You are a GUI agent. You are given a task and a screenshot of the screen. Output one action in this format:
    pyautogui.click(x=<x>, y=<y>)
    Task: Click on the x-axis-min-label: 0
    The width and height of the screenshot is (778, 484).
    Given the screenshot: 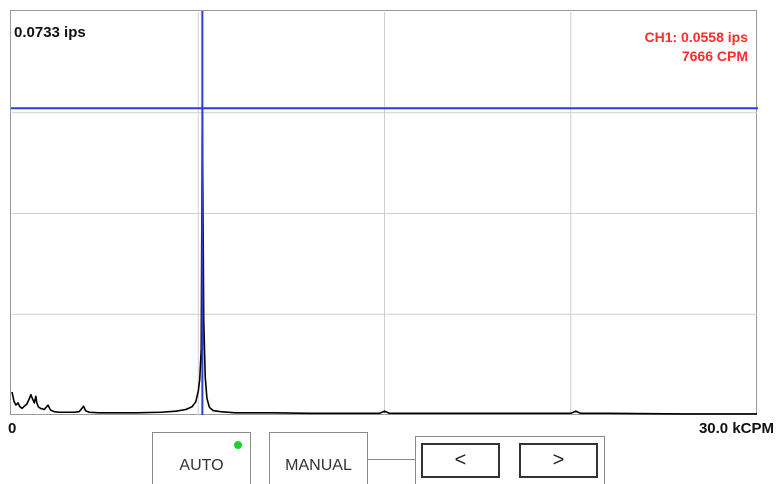 What is the action you would take?
    pyautogui.click(x=12, y=428)
    